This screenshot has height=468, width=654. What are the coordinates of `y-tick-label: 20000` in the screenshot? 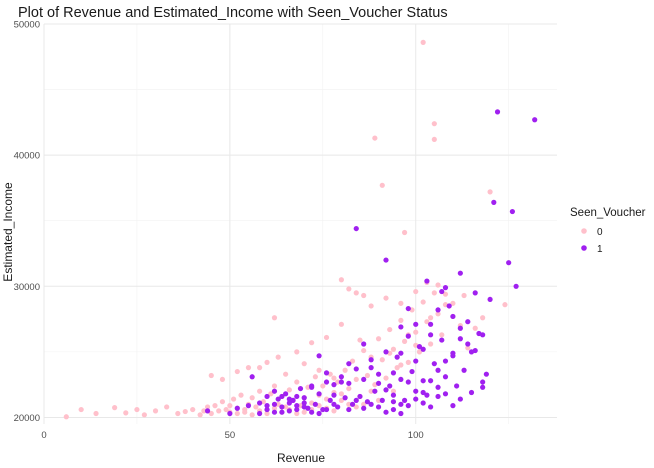 It's located at (27, 418).